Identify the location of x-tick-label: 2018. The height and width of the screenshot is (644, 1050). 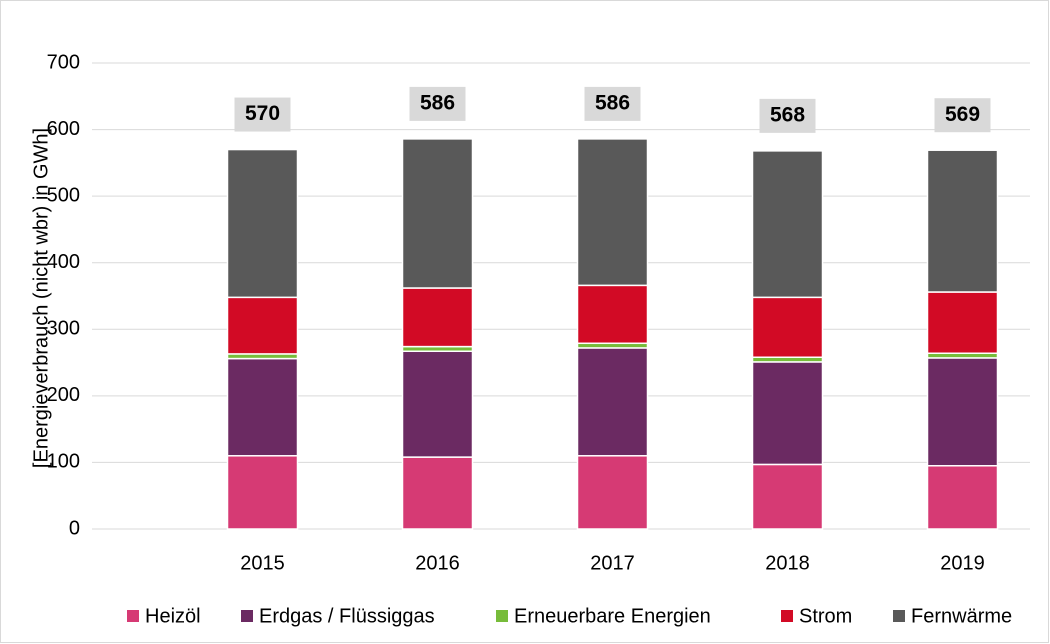
(787, 563).